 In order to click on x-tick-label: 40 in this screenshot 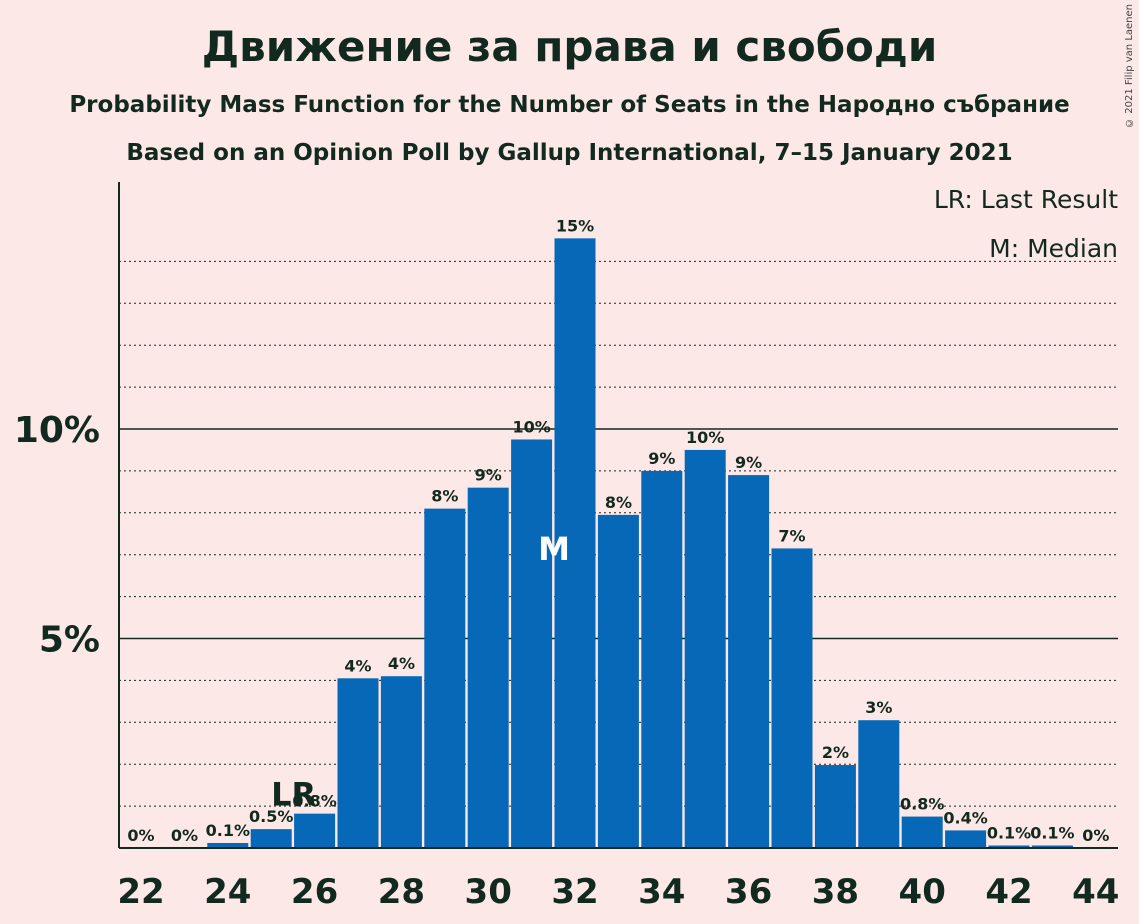, I will do `click(922, 892)`.